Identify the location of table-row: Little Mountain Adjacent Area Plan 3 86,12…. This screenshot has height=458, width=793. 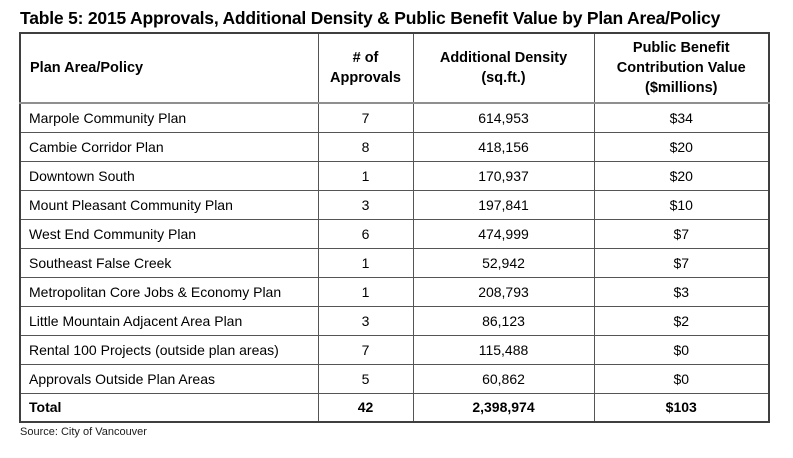
(394, 320).